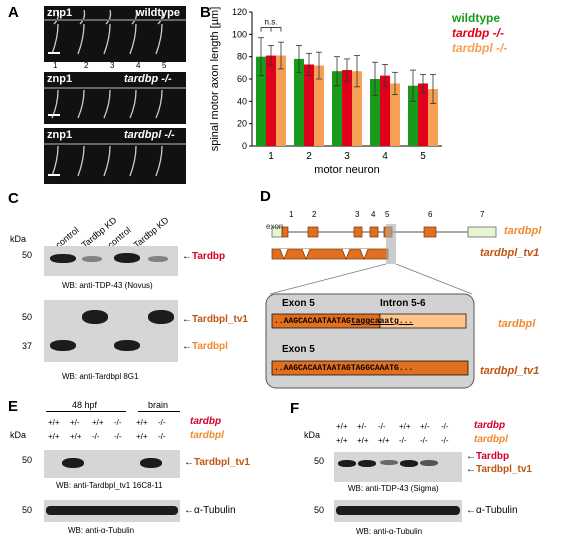  What do you see at coordinates (242, 79) in the screenshot?
I see `y-tick-label: 60` at bounding box center [242, 79].